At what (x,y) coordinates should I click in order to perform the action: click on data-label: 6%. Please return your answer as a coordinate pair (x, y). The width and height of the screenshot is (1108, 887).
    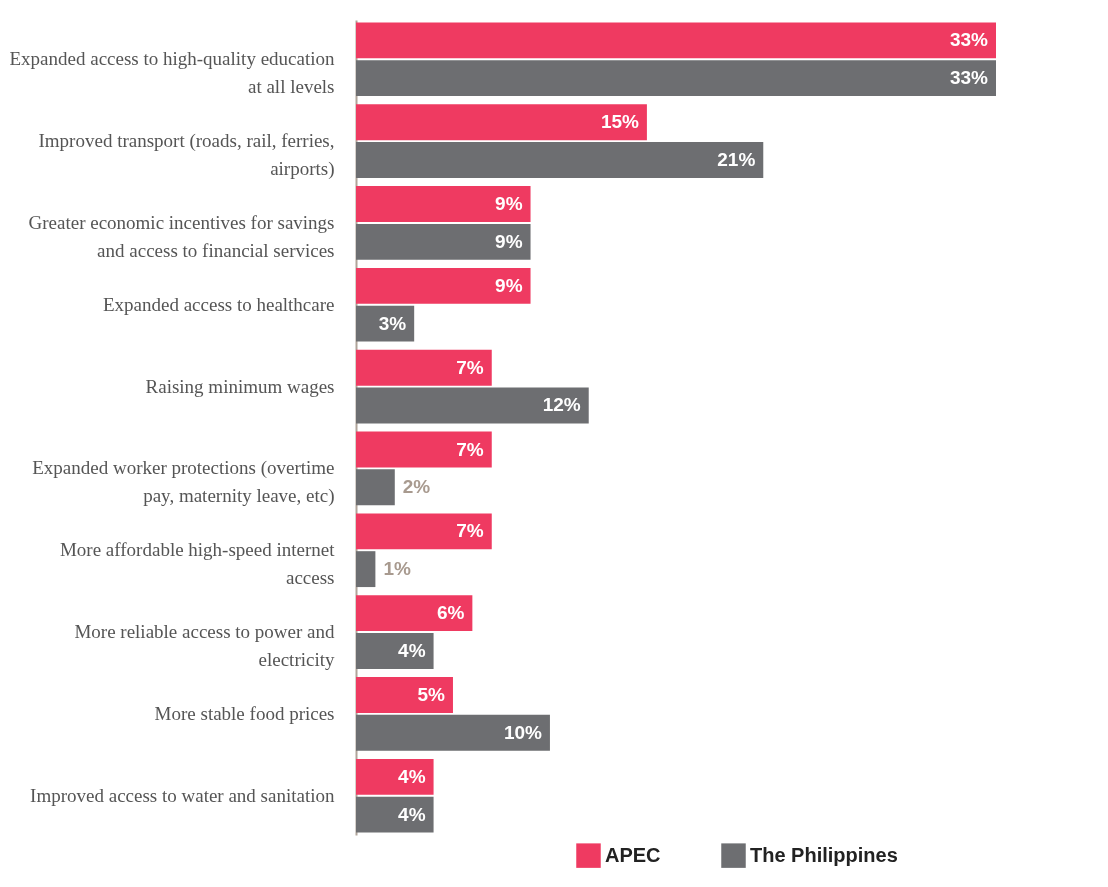
    Looking at the image, I should click on (450, 613).